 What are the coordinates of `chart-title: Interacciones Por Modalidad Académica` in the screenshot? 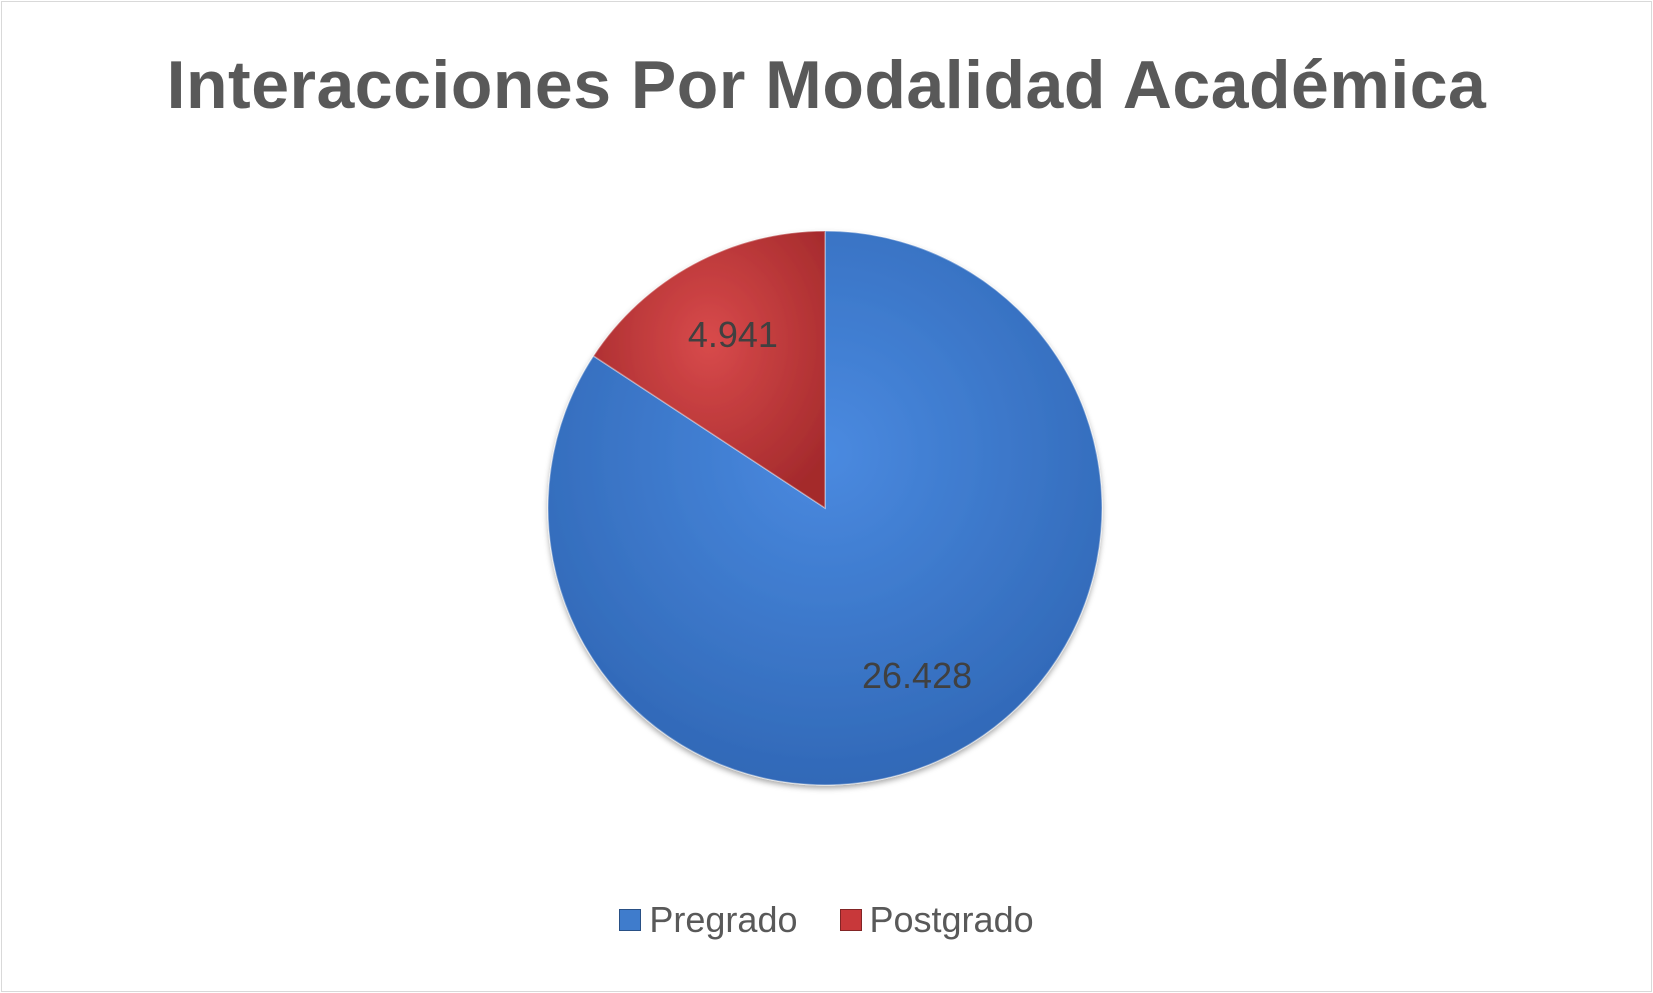 It's located at (826, 85).